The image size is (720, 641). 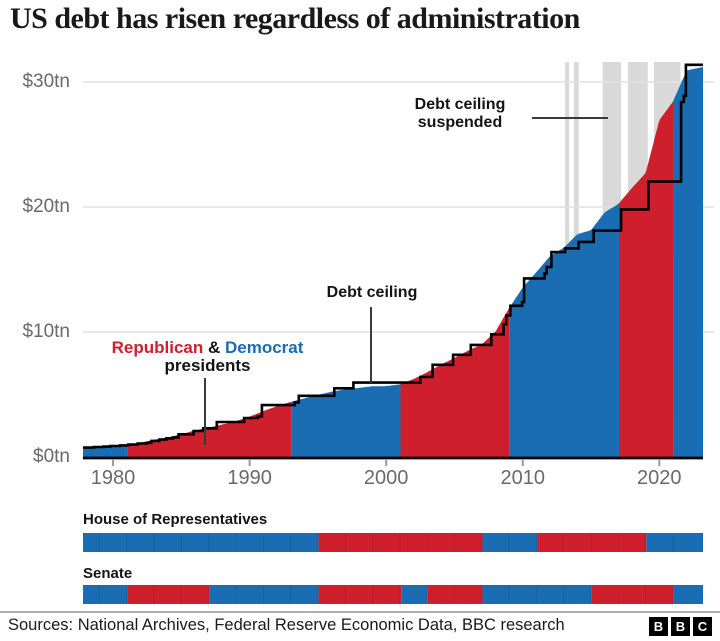 I want to click on x-axis-label: 1980, so click(x=113, y=478).